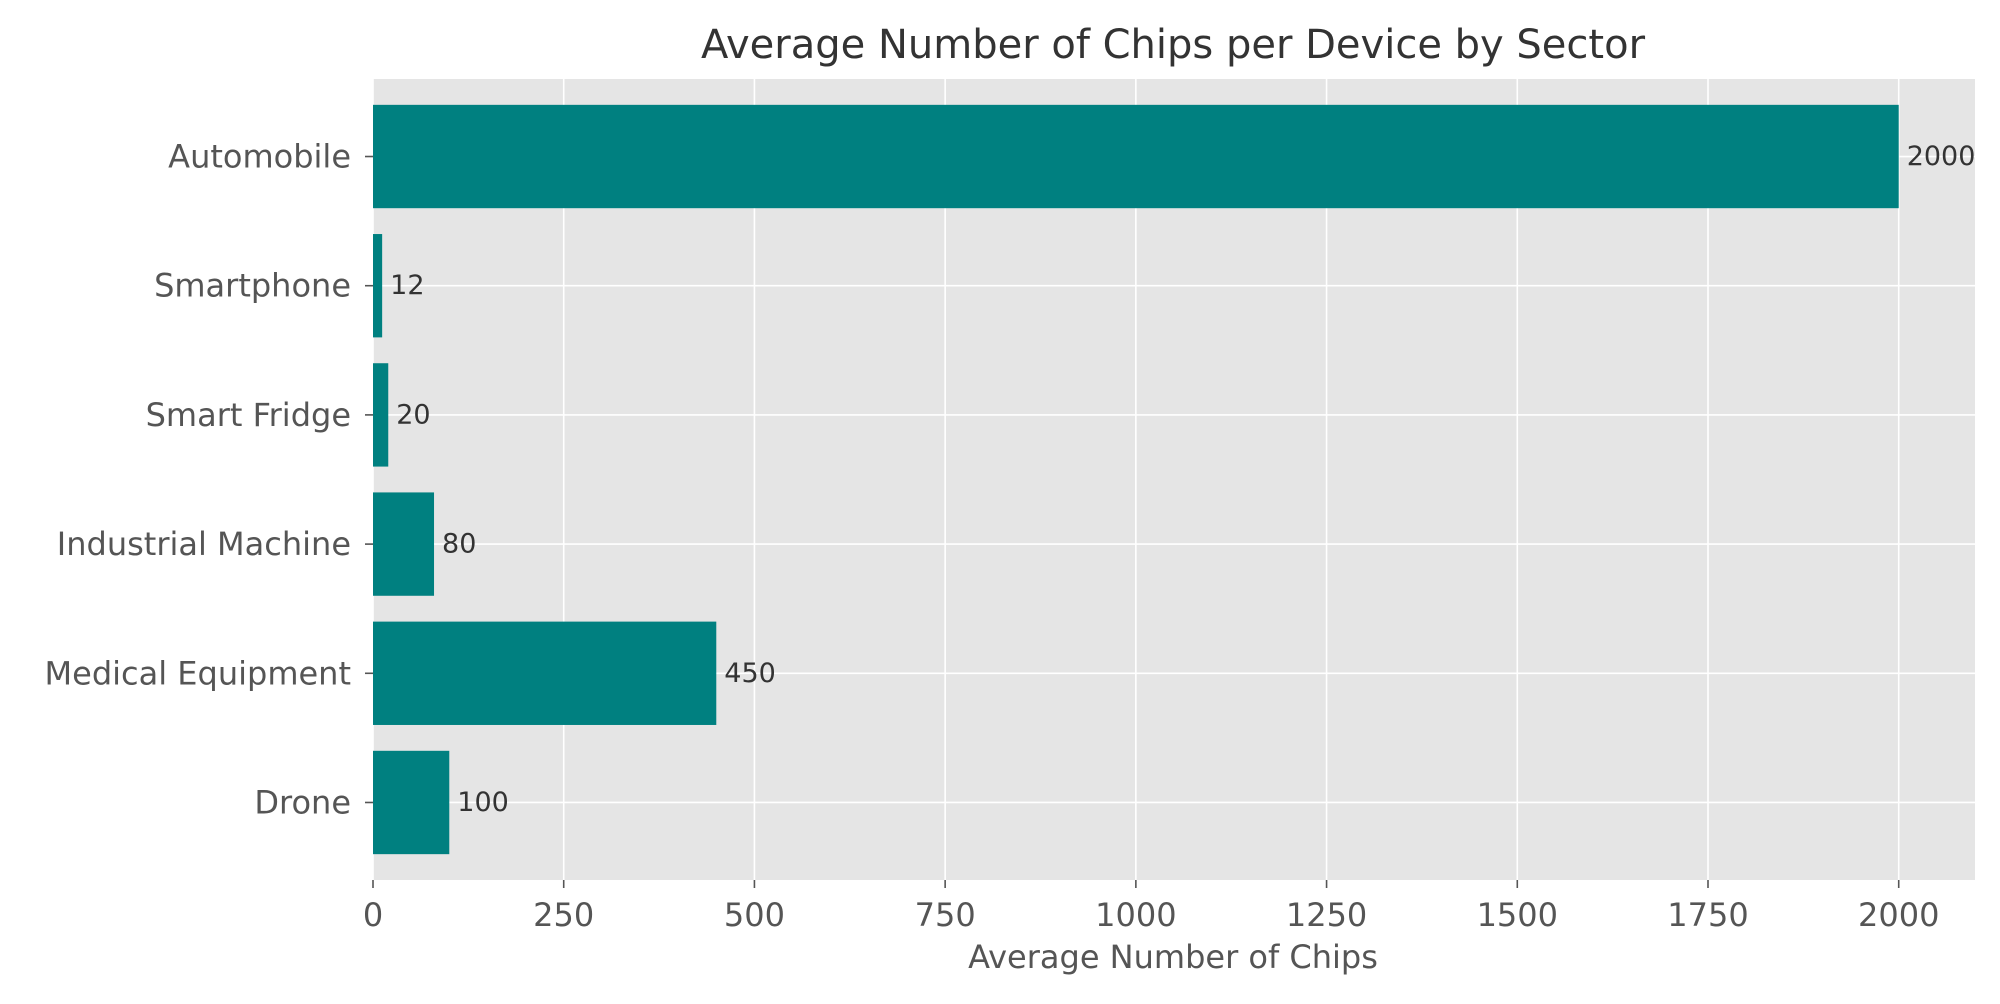 This screenshot has width=2000, height=1004. Describe the element at coordinates (204, 544) in the screenshot. I see `y-tick-label: Industrial Machine` at that location.